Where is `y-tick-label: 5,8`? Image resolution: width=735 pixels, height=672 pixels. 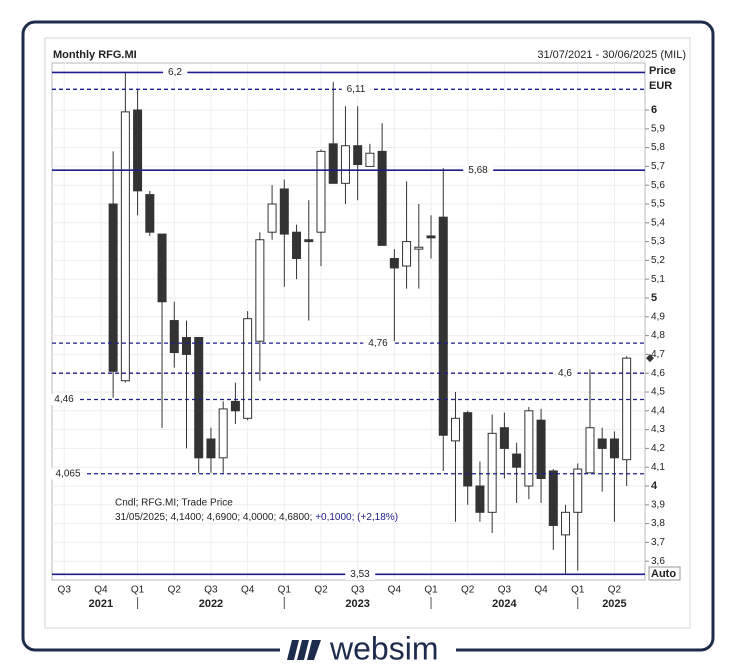 y-tick-label: 5,8 is located at coordinates (658, 147).